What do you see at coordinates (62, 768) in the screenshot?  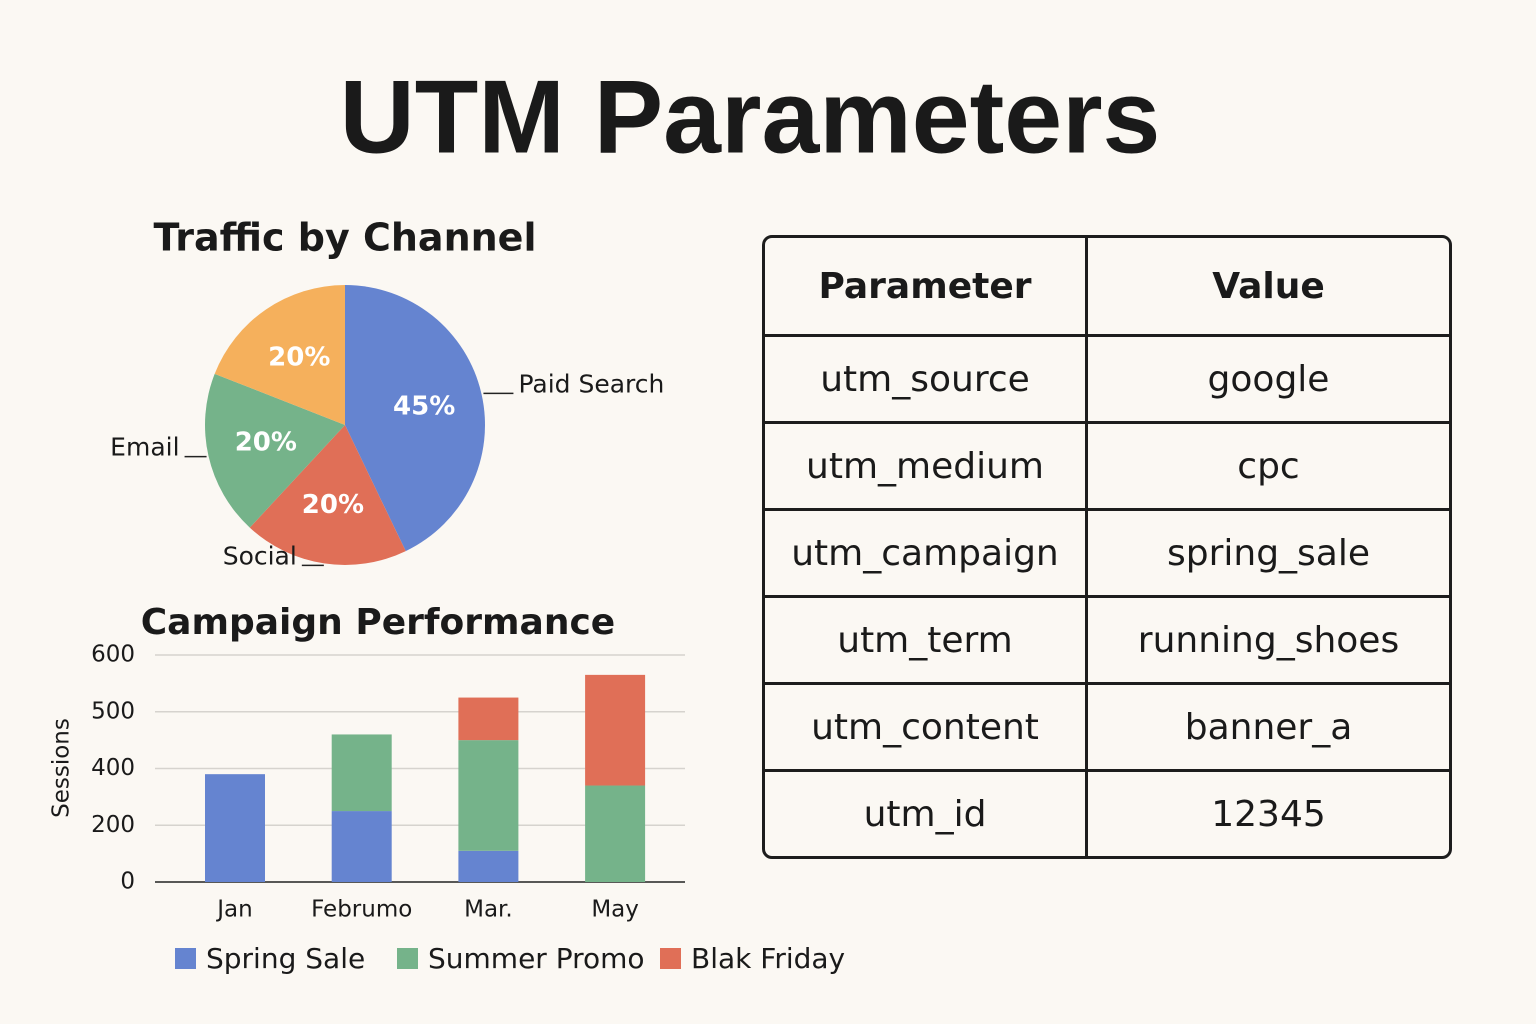 I see `y-axis-label: Sessions` at bounding box center [62, 768].